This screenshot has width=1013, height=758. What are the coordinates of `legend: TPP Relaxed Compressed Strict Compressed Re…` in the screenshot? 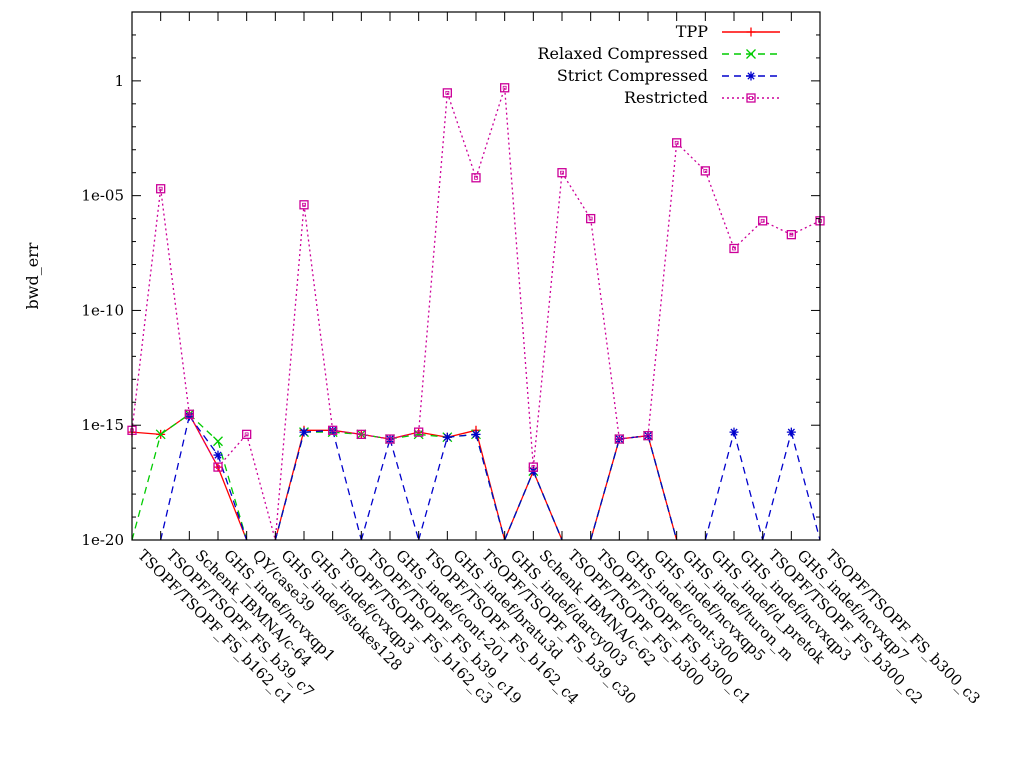 It's located at (658, 64).